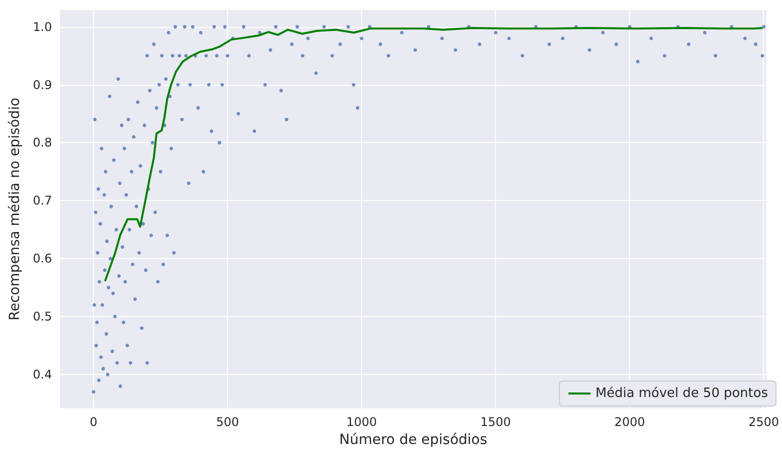  What do you see at coordinates (94, 422) in the screenshot?
I see `x-tick-label: 0` at bounding box center [94, 422].